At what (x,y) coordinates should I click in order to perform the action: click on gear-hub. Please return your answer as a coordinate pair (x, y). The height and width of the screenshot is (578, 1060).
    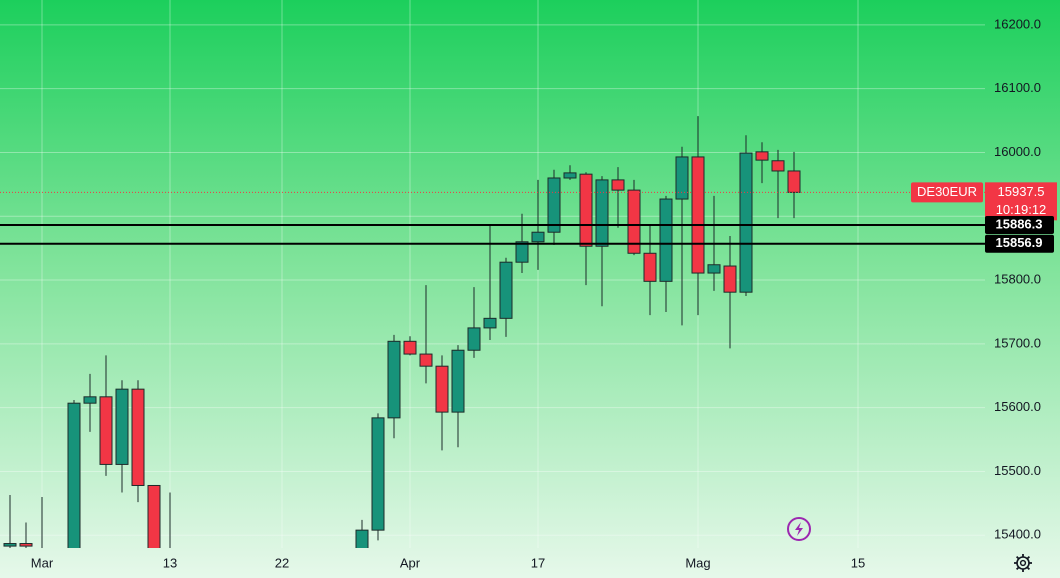
    Looking at the image, I should click on (1023, 563).